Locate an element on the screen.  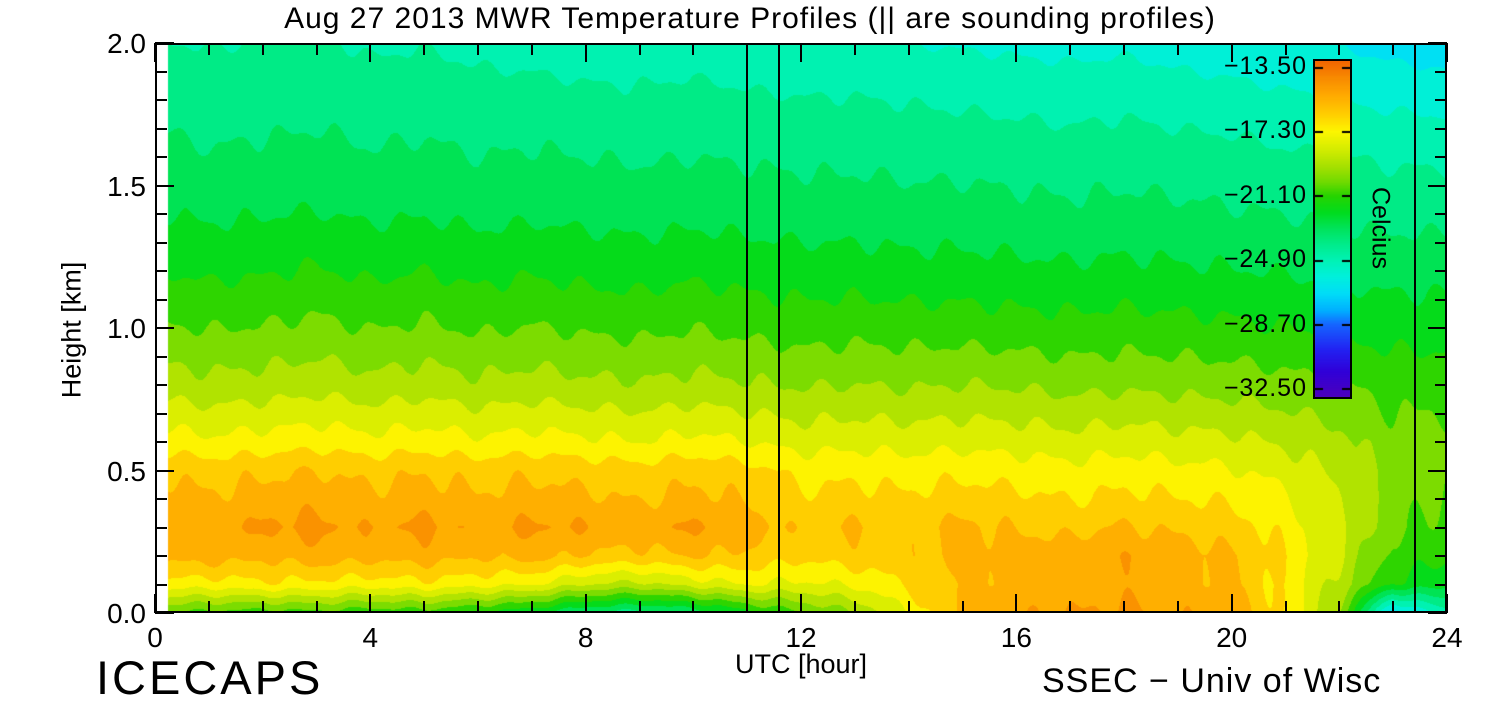
x-tick-label: 16 is located at coordinates (1016, 637).